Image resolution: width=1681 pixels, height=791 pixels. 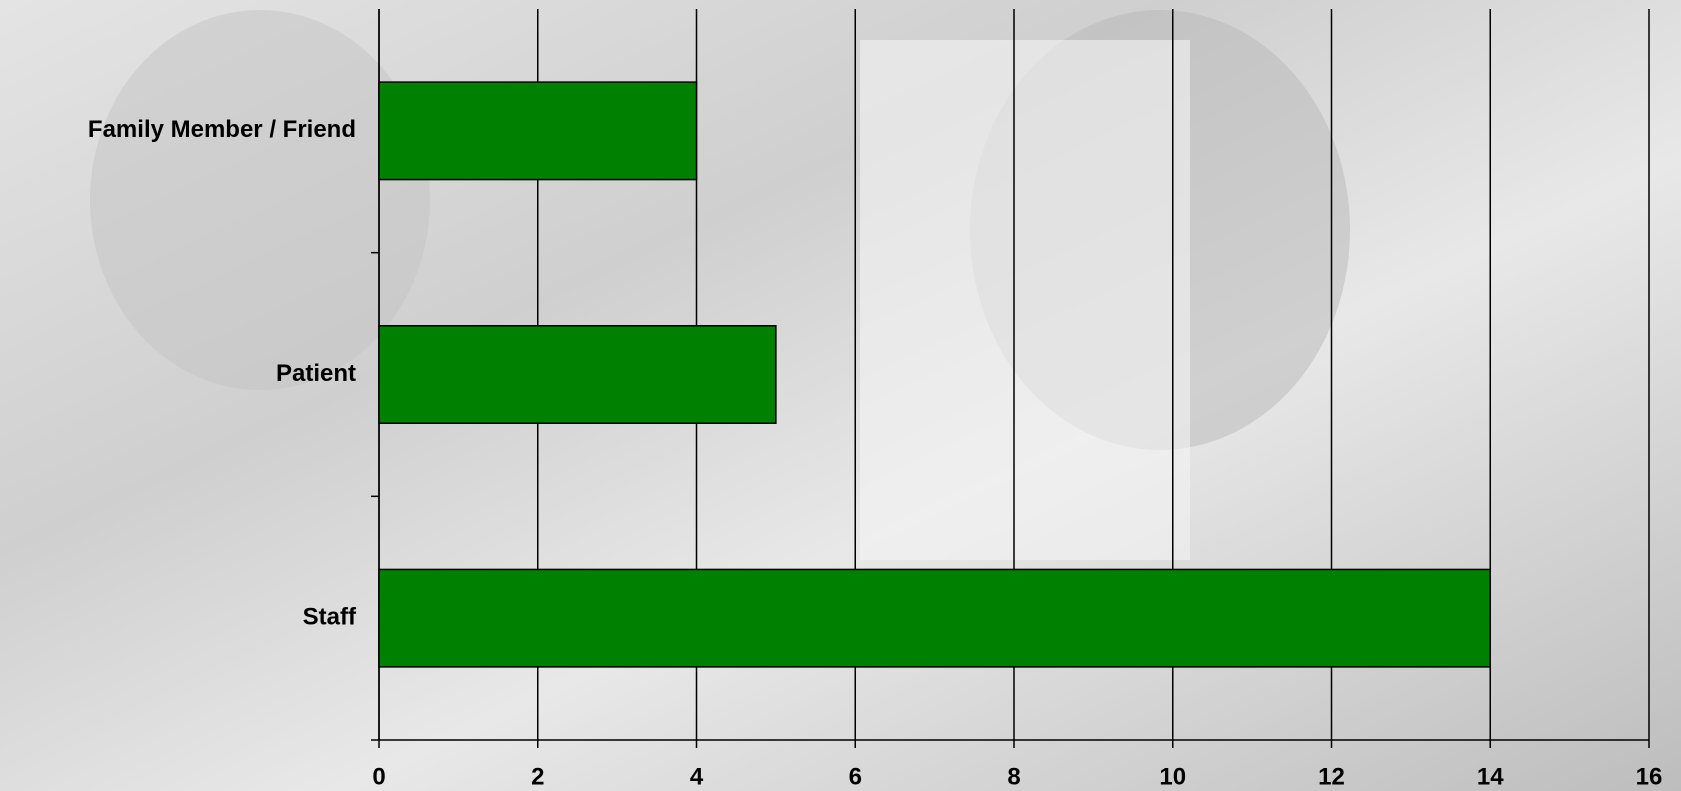 I want to click on y-tick-label: Staff, so click(x=330, y=617).